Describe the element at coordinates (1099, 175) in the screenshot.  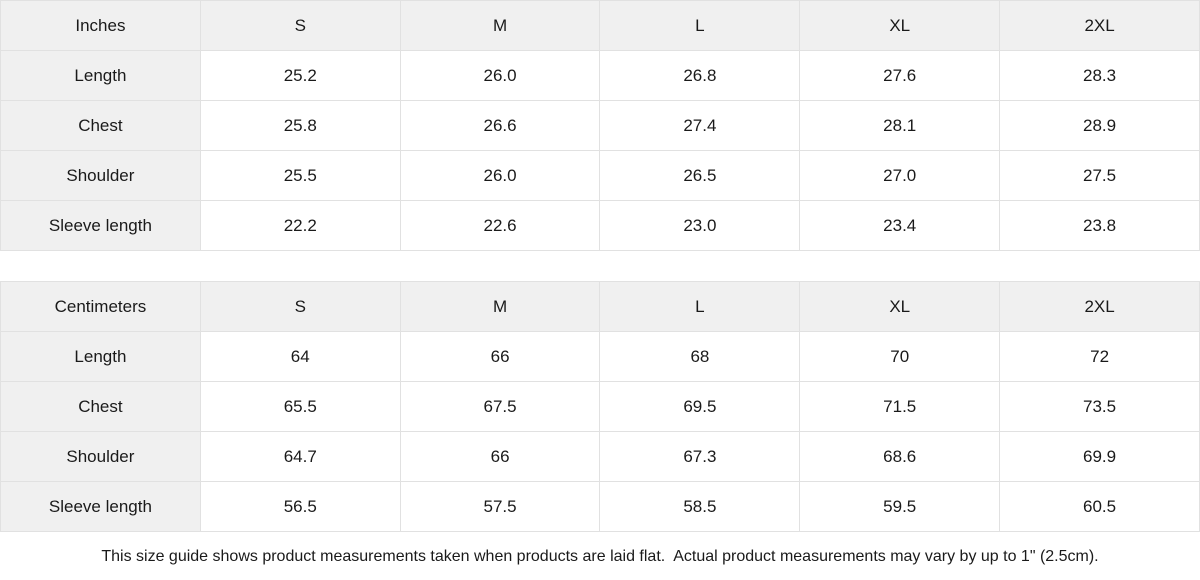
I see `measurement-value-cell: 27.5` at that location.